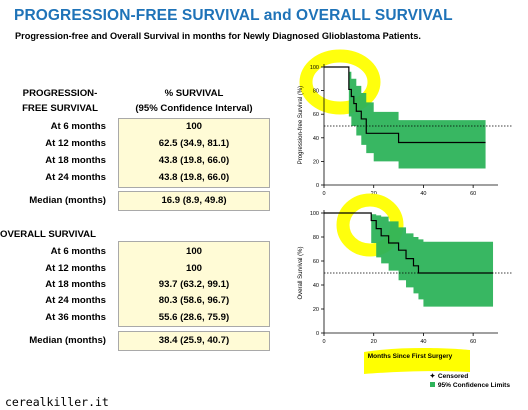 The height and width of the screenshot is (410, 528). I want to click on pfs-row-label: At 24 months, so click(75, 177).